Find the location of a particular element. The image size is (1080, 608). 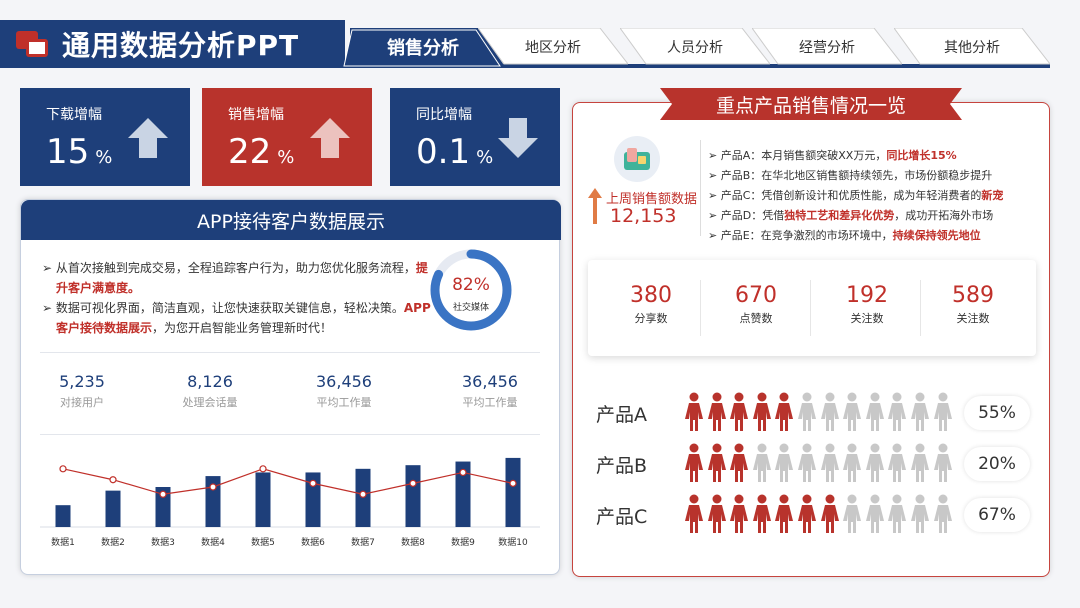

kpi-yoy-value: 0.1% is located at coordinates (455, 152).